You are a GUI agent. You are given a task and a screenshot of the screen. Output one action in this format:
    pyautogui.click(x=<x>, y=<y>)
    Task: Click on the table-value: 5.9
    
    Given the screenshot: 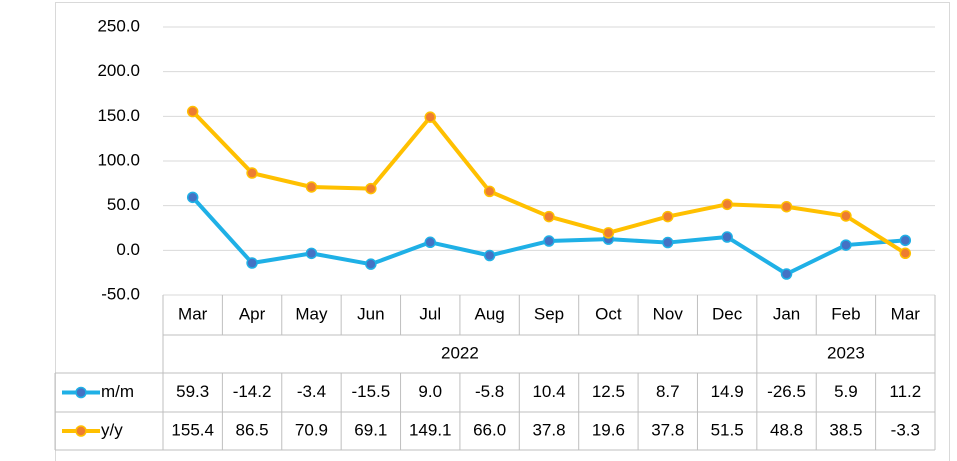 What is the action you would take?
    pyautogui.click(x=846, y=391)
    